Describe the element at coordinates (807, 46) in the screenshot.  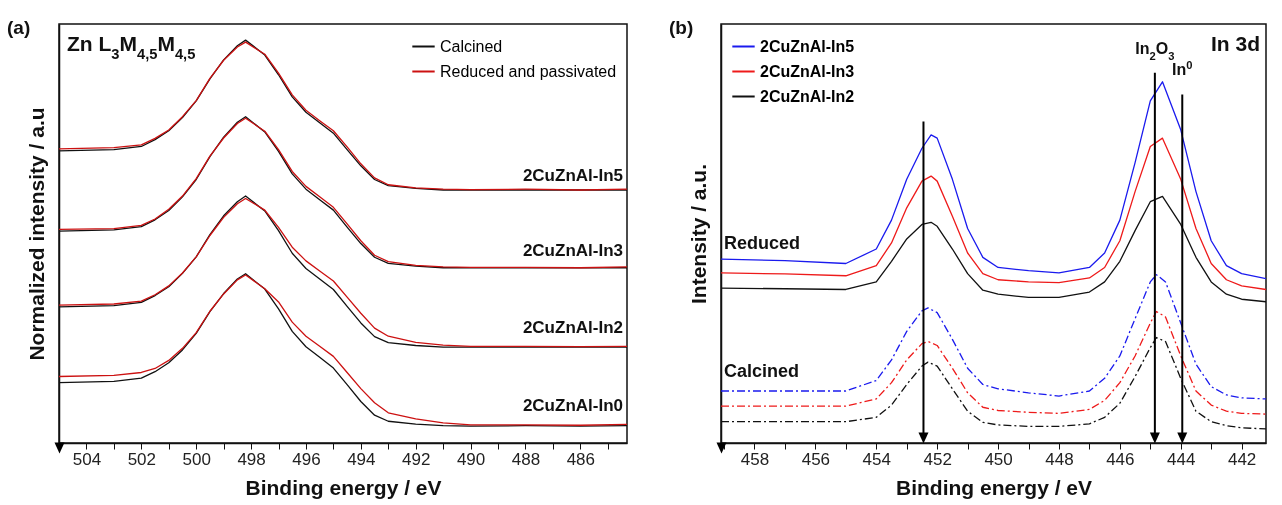
I see `legend-label: 2CuZnAl-In5` at that location.